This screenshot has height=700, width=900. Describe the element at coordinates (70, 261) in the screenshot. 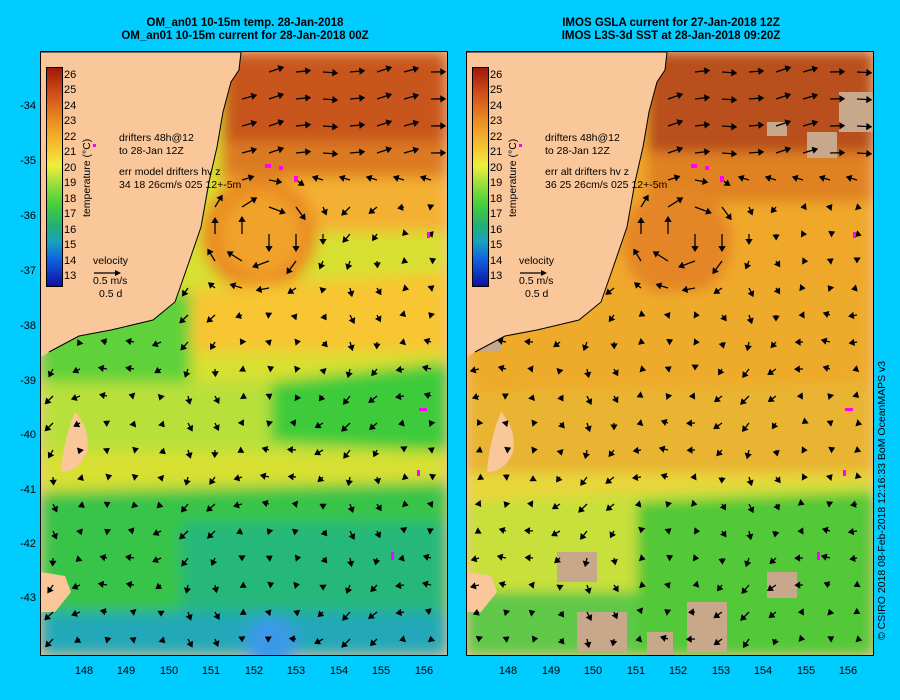

I see `colorbar-tick: 14` at that location.